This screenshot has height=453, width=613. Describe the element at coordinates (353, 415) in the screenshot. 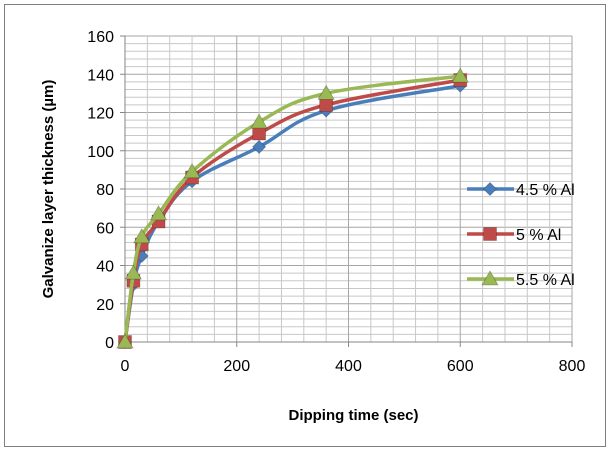

I see `x-axis-title: Dipping time (sec)` at that location.